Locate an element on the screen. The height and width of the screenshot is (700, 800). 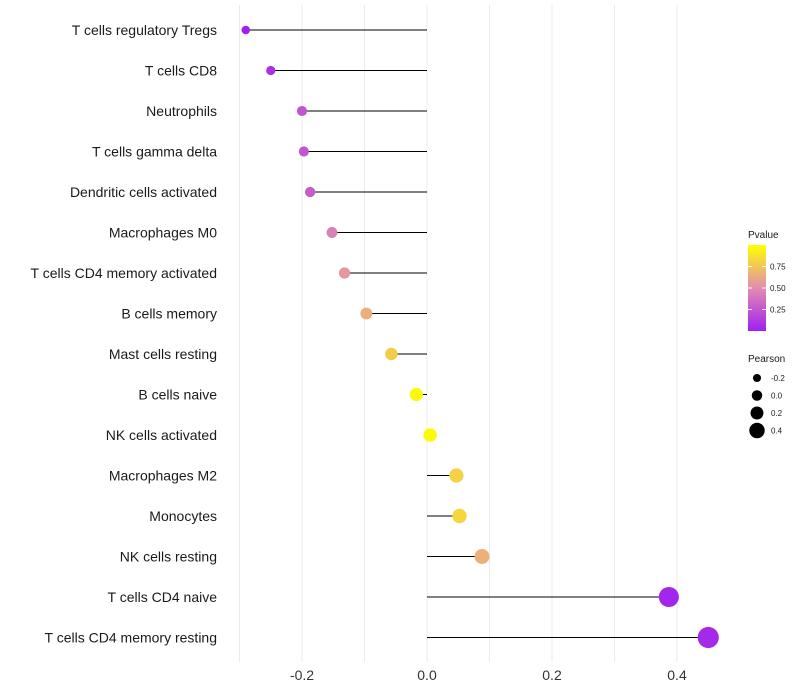
x-tick-label: 0.2 is located at coordinates (552, 675).